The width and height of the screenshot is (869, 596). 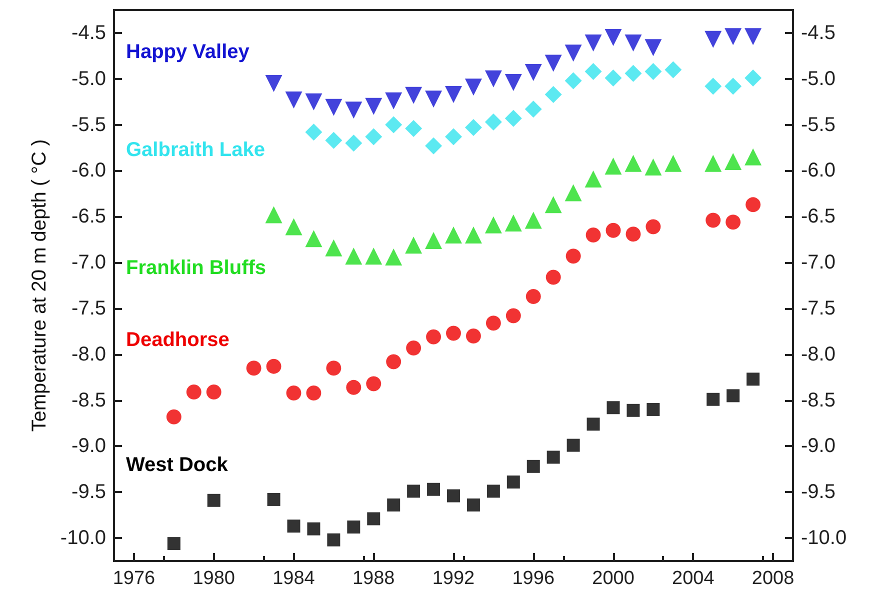 What do you see at coordinates (178, 340) in the screenshot?
I see `series-label: Deadhorse` at bounding box center [178, 340].